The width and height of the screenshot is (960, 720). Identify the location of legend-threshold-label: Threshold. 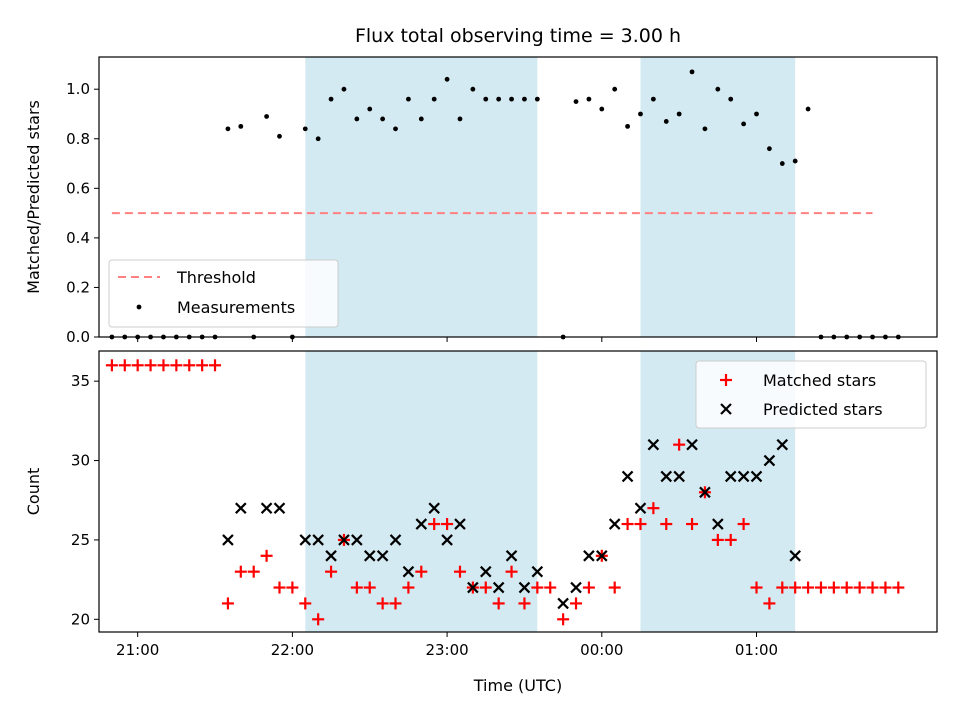
(216, 277).